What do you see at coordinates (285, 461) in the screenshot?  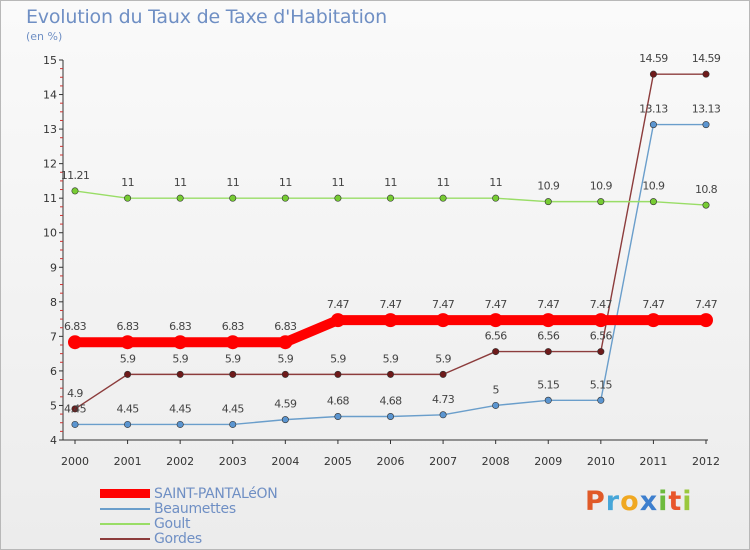 I see `x-tick-label: 2004` at bounding box center [285, 461].